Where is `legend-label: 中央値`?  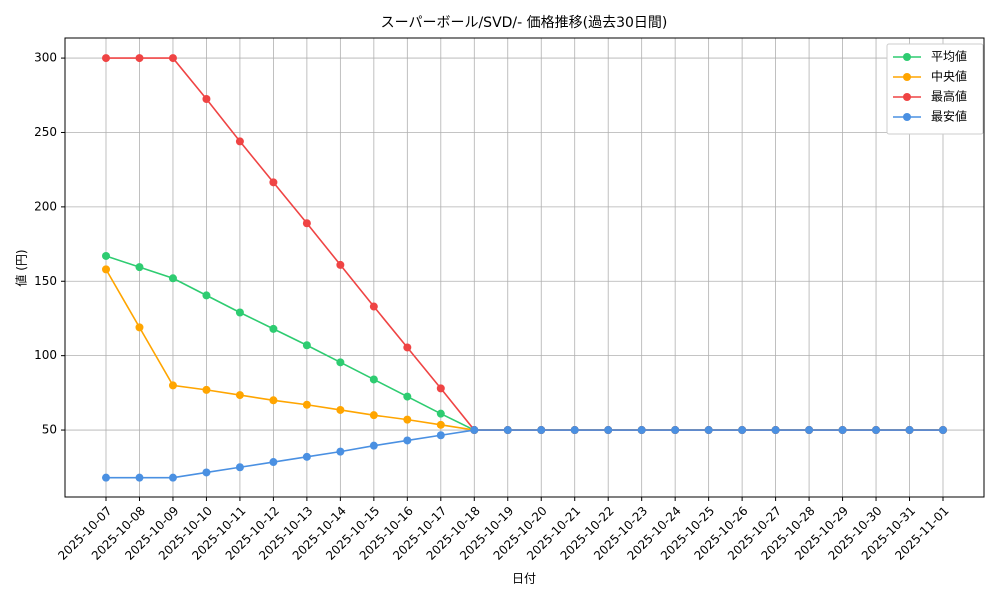 legend-label: 中央値 is located at coordinates (949, 76).